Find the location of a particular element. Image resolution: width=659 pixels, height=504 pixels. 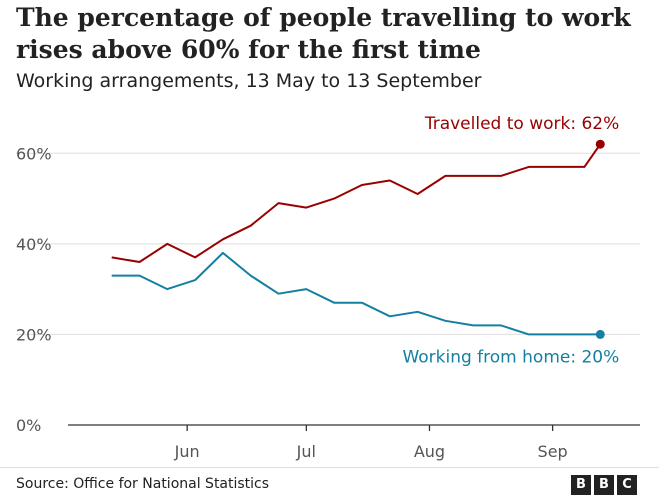

bbc-logo: B B C is located at coordinates (604, 485).